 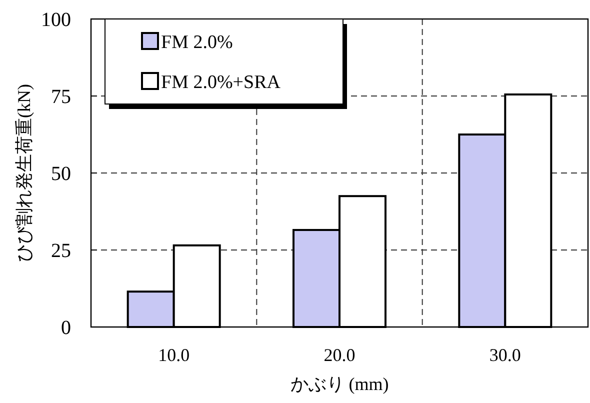 I want to click on y-tick-label: 25, so click(x=61, y=251).